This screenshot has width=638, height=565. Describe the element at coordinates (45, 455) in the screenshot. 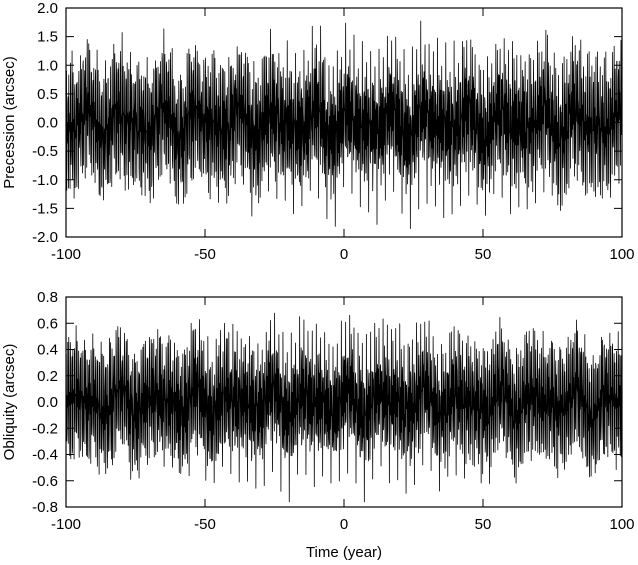

I see `obliquity-ytick-label: -0.4` at that location.